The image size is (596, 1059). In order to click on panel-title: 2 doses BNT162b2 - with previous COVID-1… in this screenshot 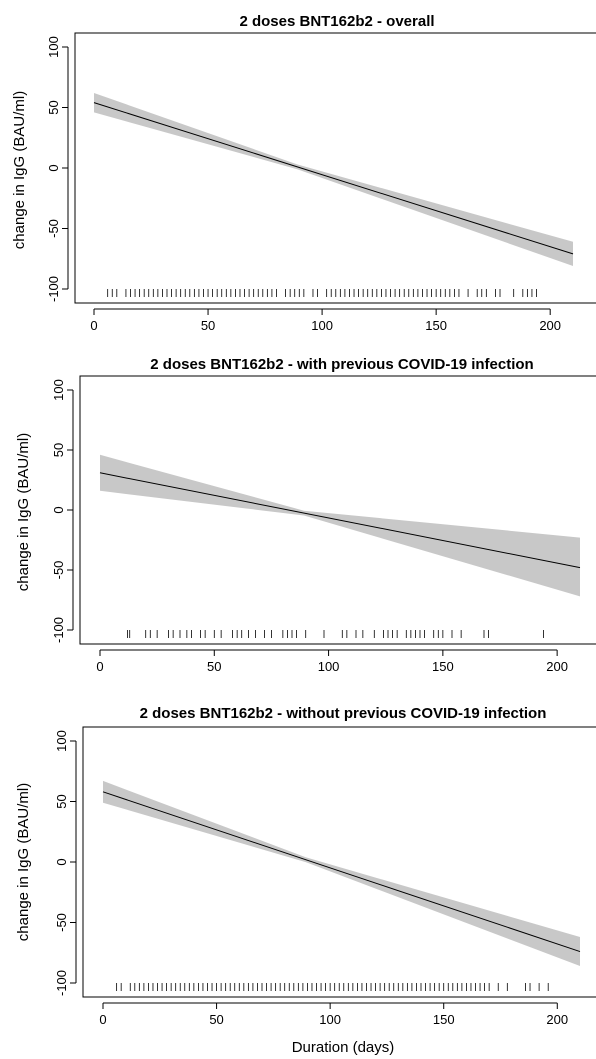, I will do `click(341, 364)`.